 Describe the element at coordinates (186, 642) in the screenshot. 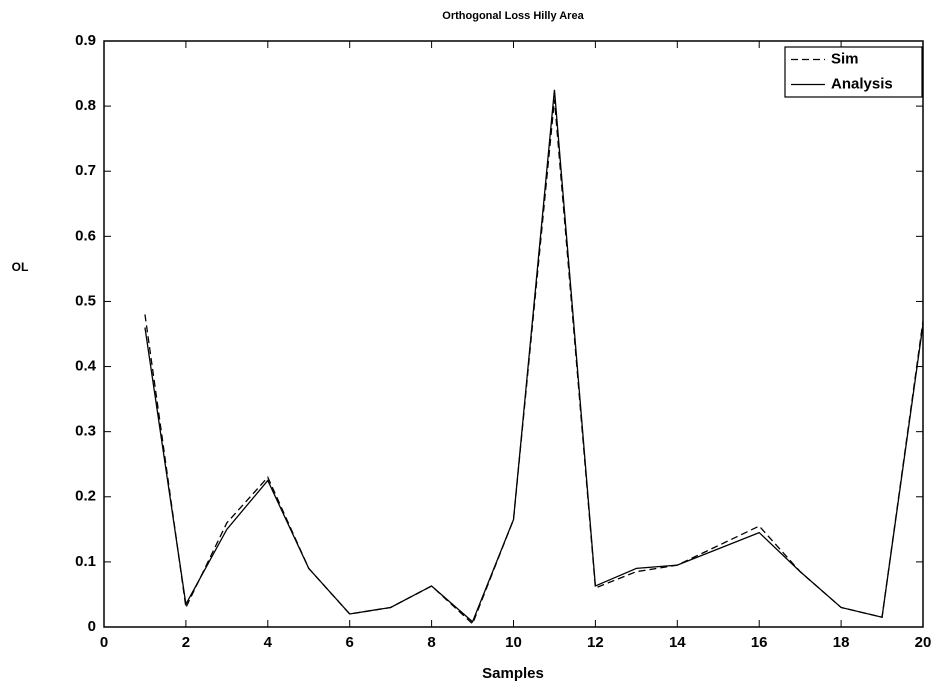

I see `x-tick-label: 2` at that location.